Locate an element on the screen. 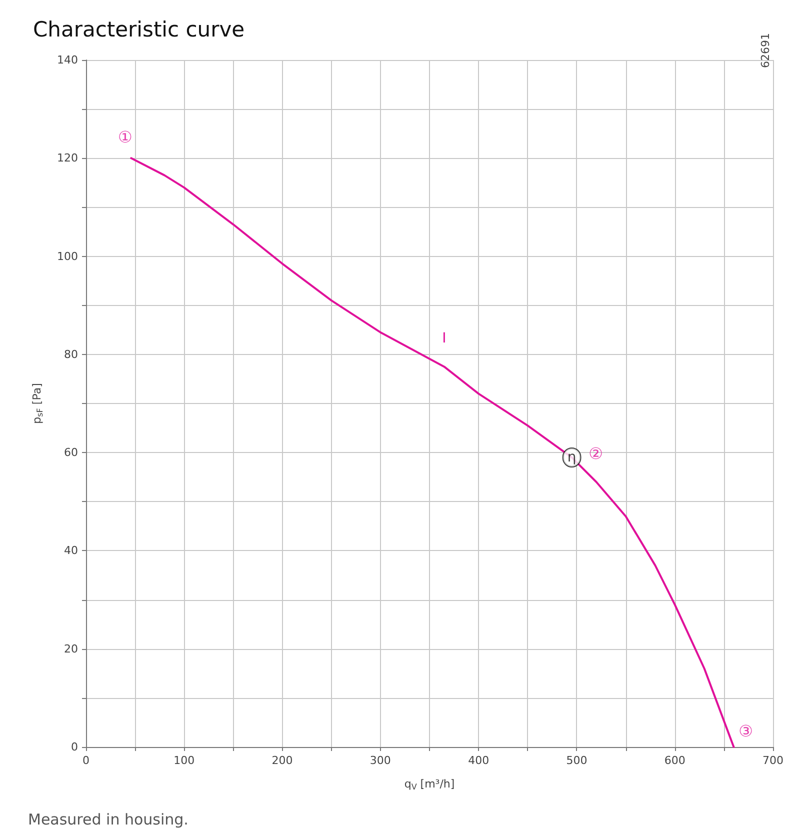  annotation: ② is located at coordinates (595, 453).